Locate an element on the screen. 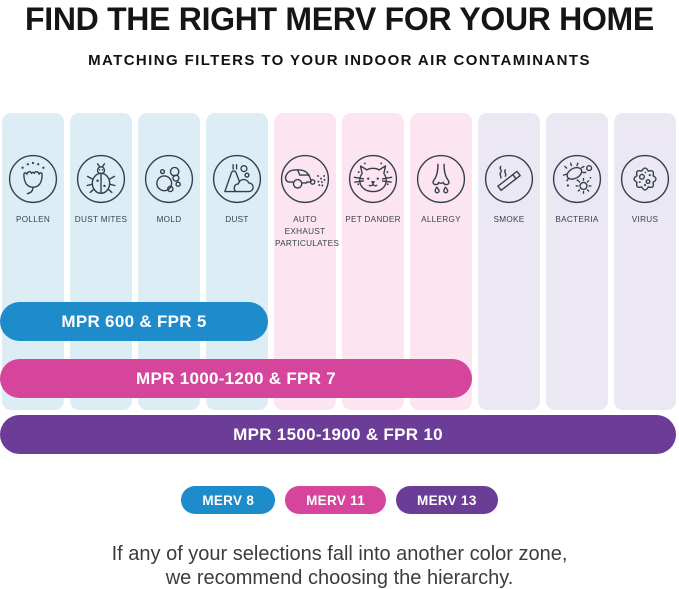 Image resolution: width=679 pixels, height=589 pixels. merv-legend: MERV 8 MERV 11 MERV 13 is located at coordinates (339, 500).